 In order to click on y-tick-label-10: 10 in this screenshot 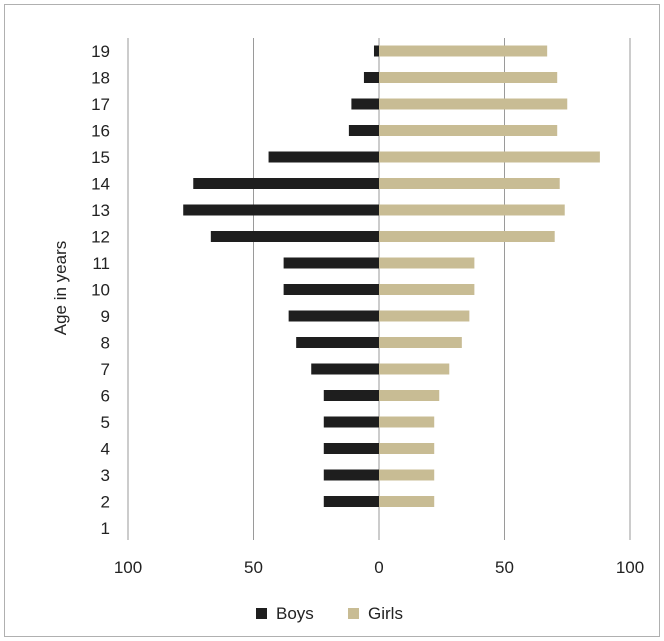, I will do `click(100, 290)`.